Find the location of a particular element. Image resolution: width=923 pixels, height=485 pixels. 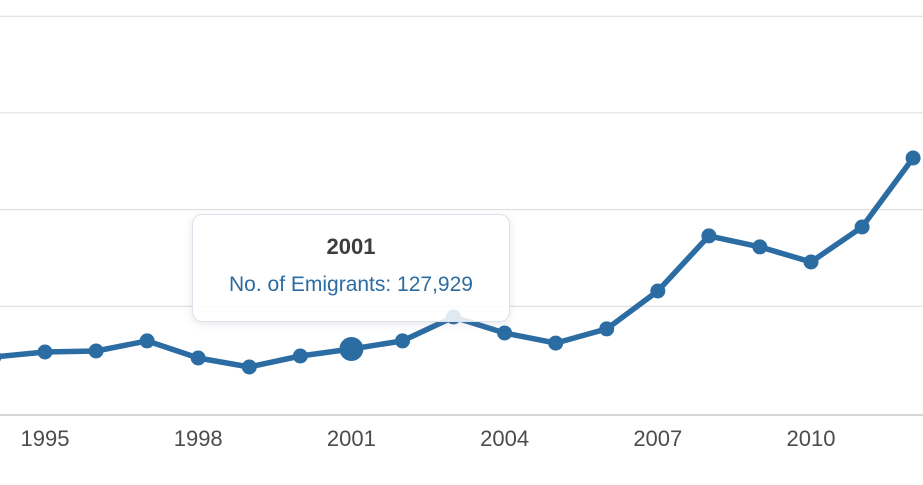

data-point-1997 is located at coordinates (147, 341).